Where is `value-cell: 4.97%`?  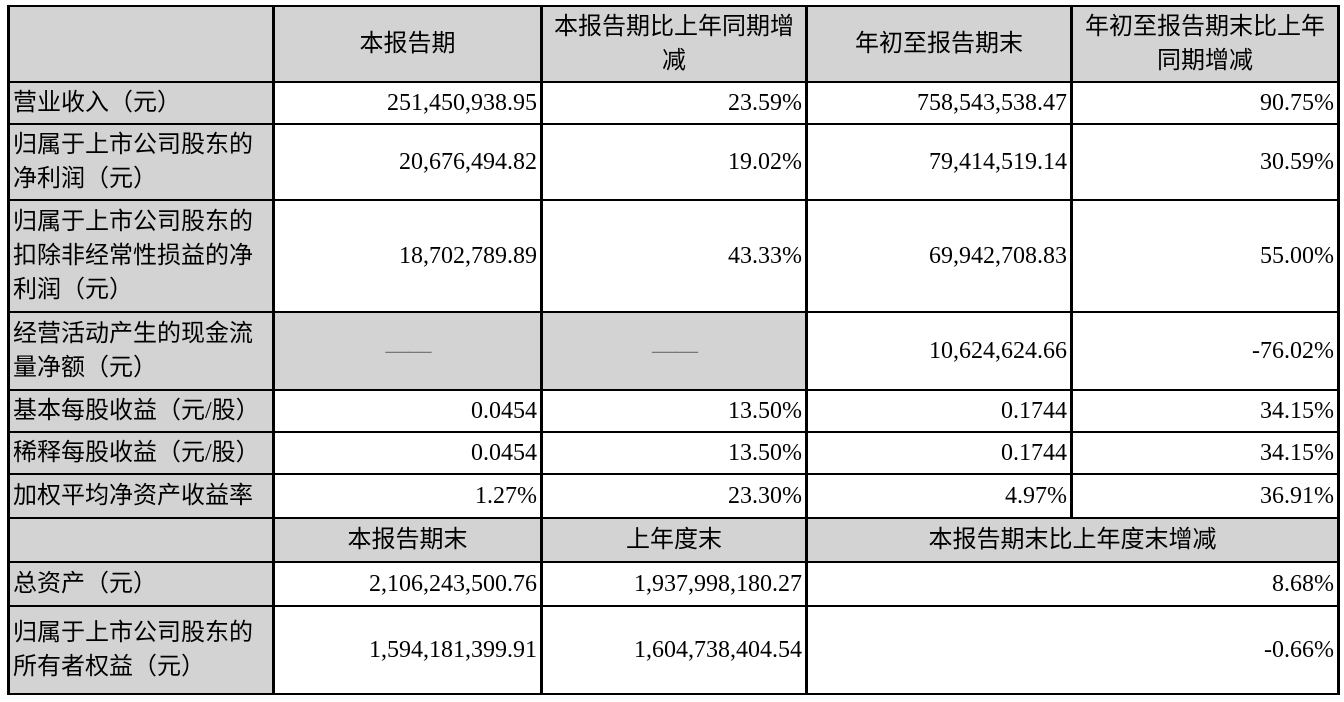
value-cell: 4.97% is located at coordinates (939, 496).